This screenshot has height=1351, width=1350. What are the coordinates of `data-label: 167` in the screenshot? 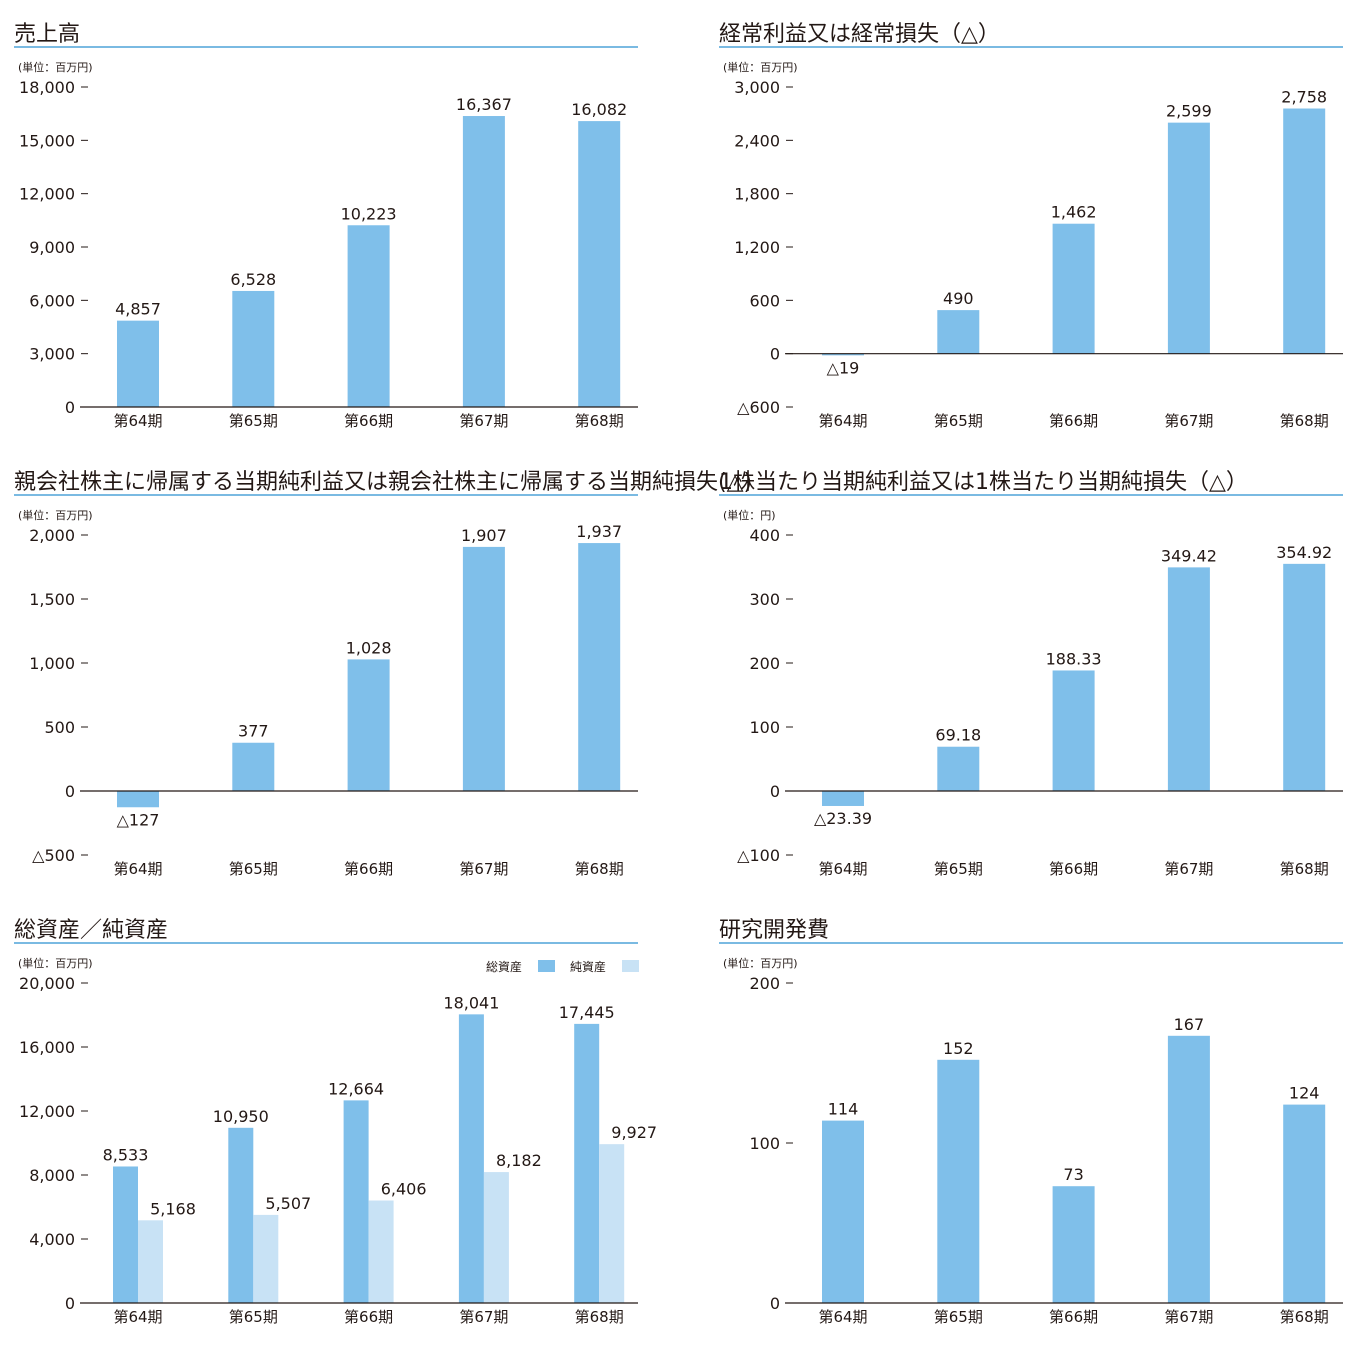 It's located at (1189, 1024).